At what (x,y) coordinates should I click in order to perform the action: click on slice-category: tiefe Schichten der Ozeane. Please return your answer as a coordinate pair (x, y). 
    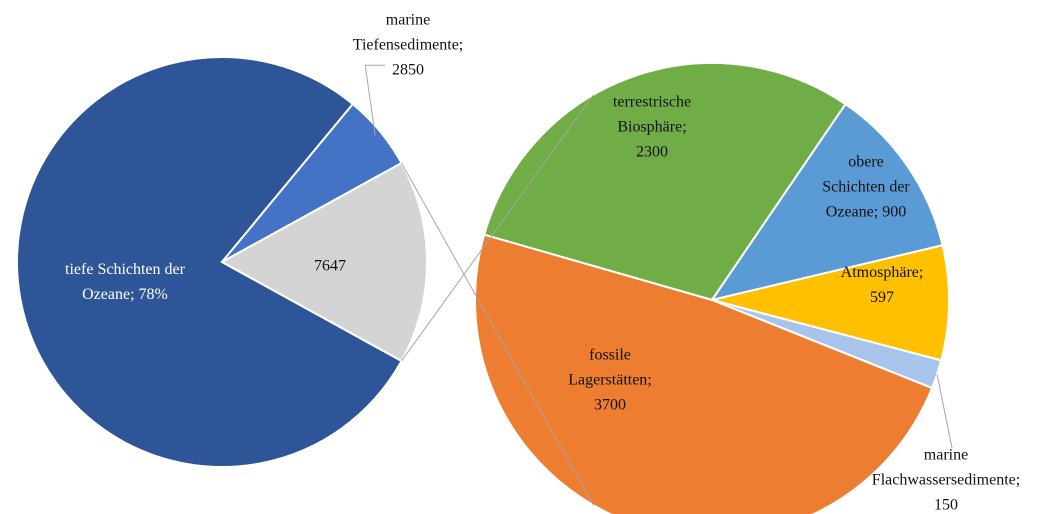
    Looking at the image, I should click on (125, 282).